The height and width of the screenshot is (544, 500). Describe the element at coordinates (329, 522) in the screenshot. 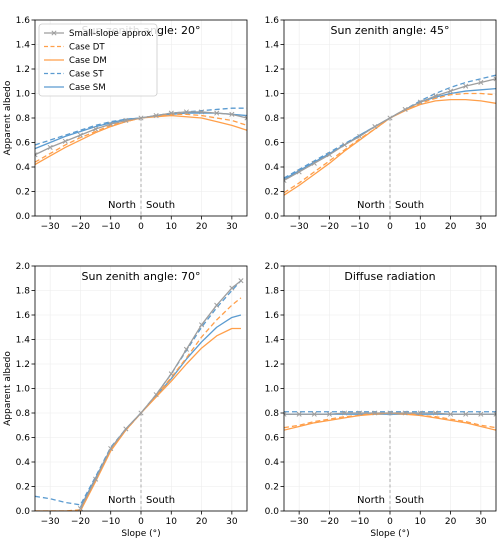

I see `x-tick-label: −20` at that location.